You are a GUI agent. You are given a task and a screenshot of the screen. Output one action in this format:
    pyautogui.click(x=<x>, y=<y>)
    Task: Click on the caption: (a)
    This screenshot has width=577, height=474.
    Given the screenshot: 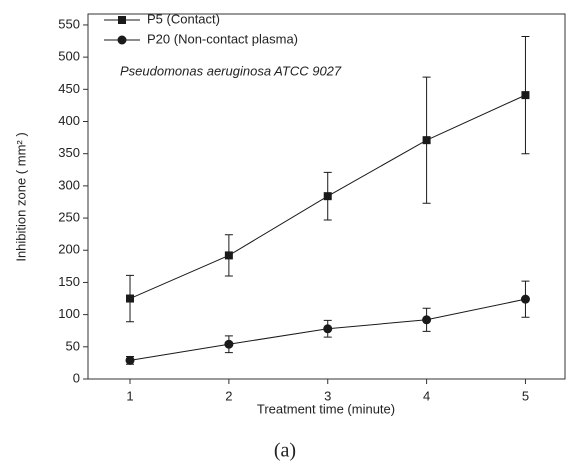 What is the action you would take?
    pyautogui.click(x=285, y=451)
    